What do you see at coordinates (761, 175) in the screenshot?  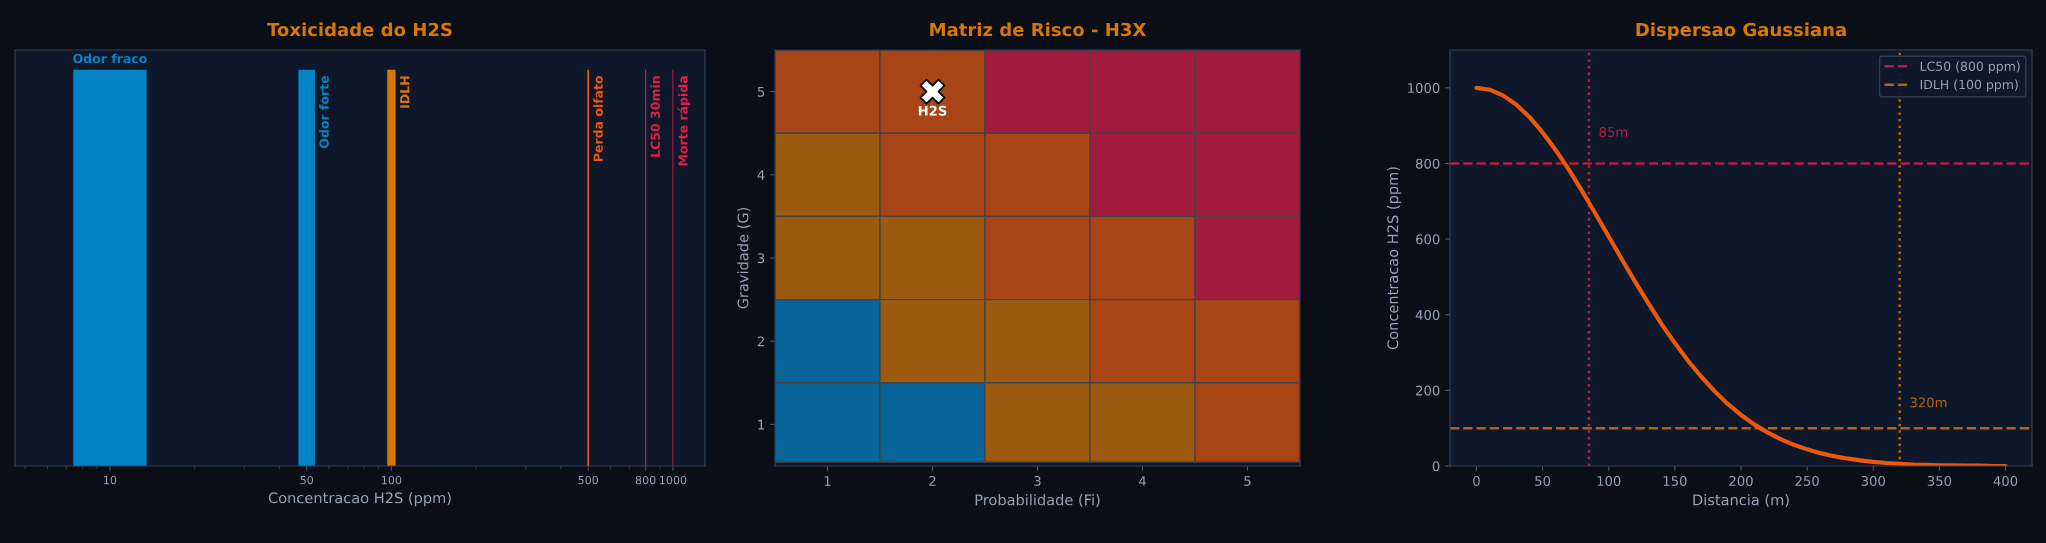 I see `y-tick-label: 4` at bounding box center [761, 175].